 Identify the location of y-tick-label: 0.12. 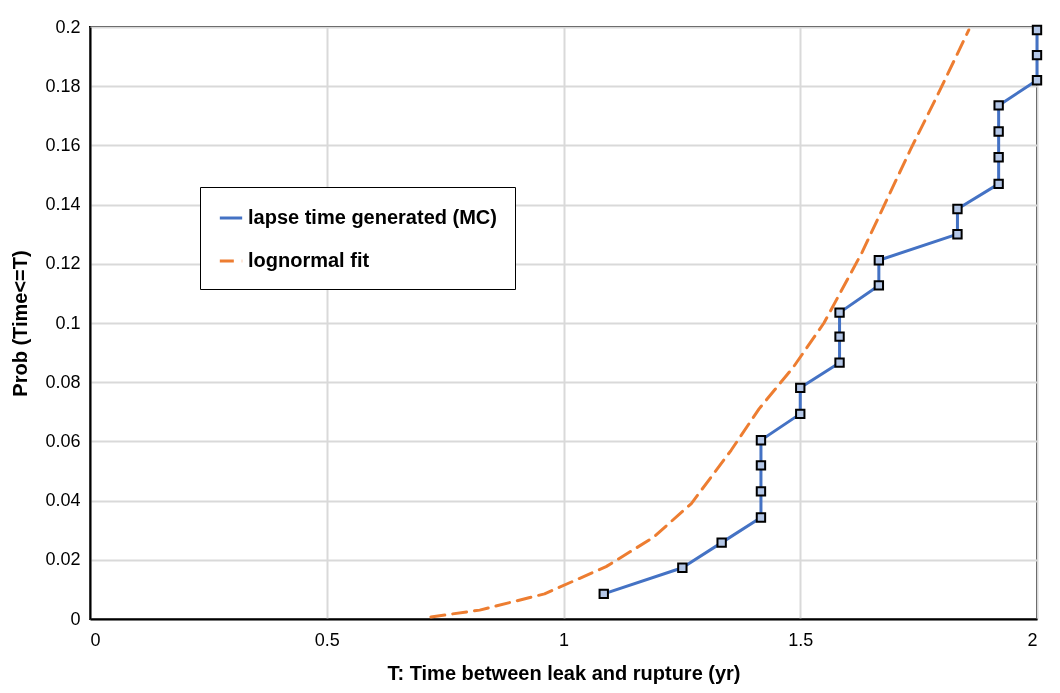
(63, 263).